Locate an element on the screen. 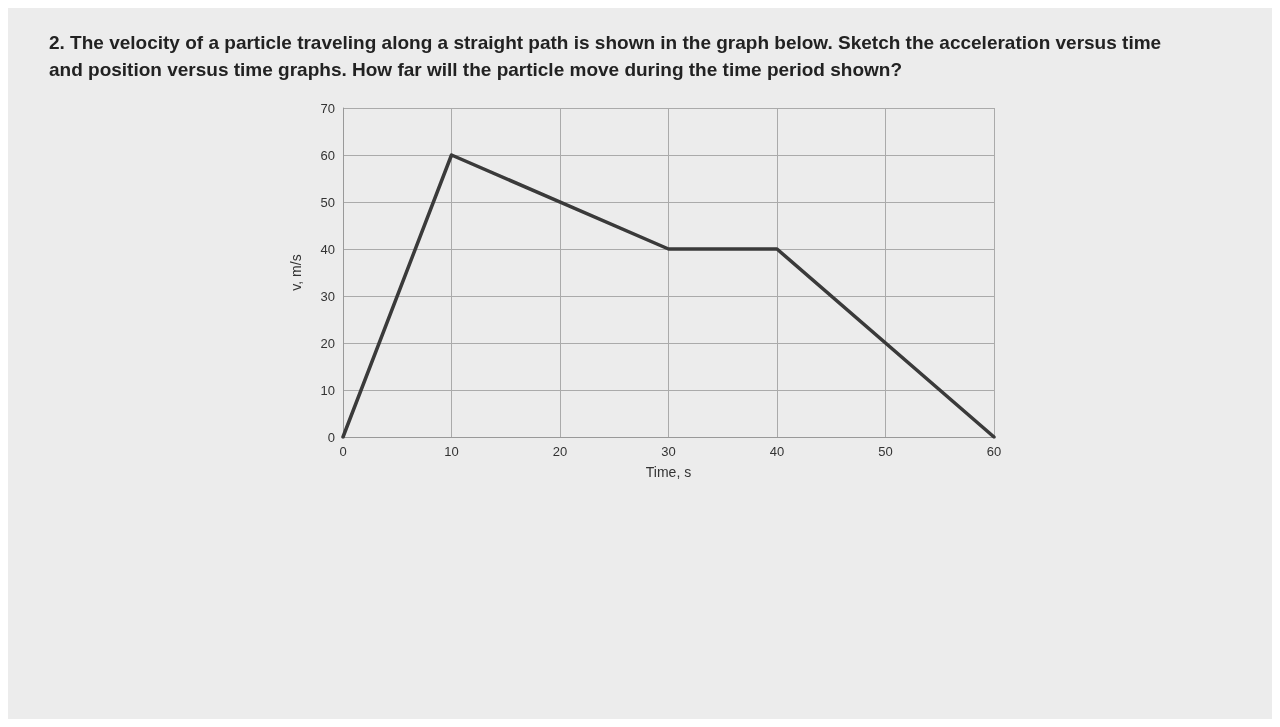 The image size is (1280, 727). y-tick-label: 0 is located at coordinates (331, 437).